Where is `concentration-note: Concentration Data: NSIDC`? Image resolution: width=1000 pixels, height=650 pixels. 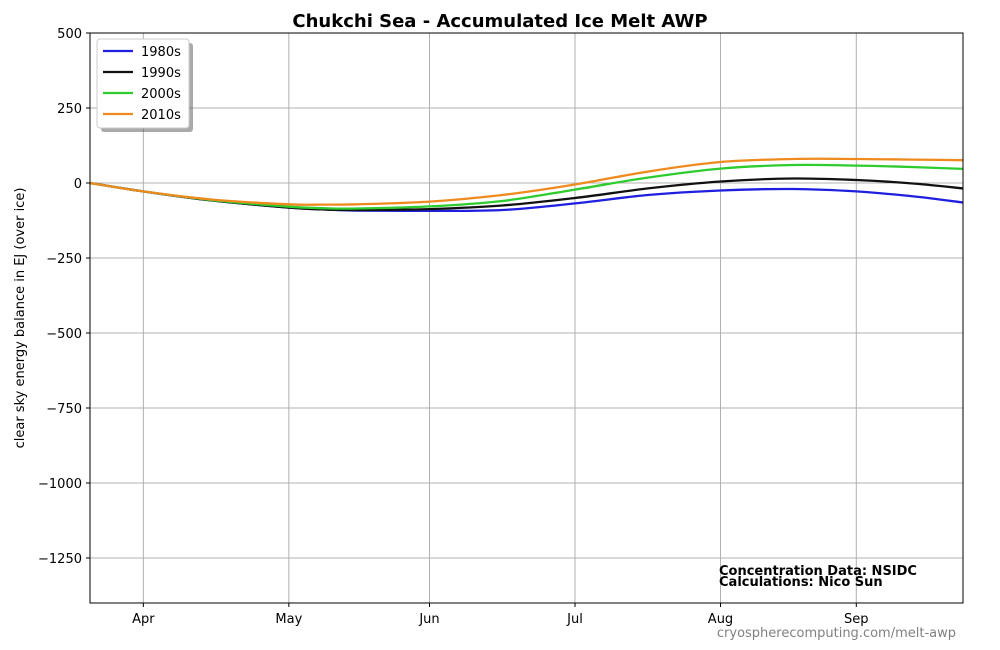
concentration-note: Concentration Data: NSIDC is located at coordinates (818, 571).